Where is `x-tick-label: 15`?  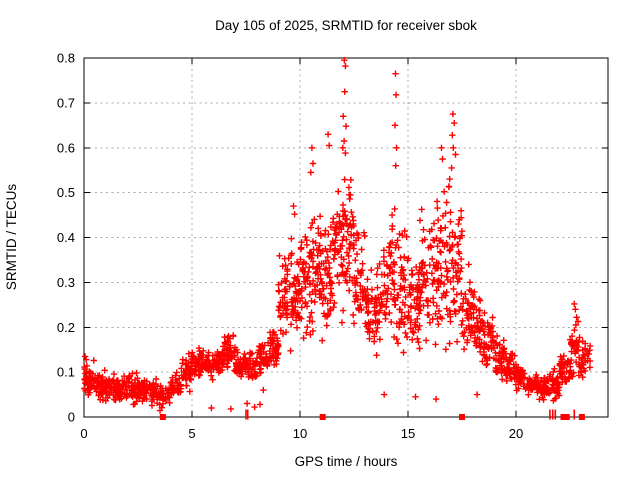
x-tick-label: 15 is located at coordinates (408, 433).